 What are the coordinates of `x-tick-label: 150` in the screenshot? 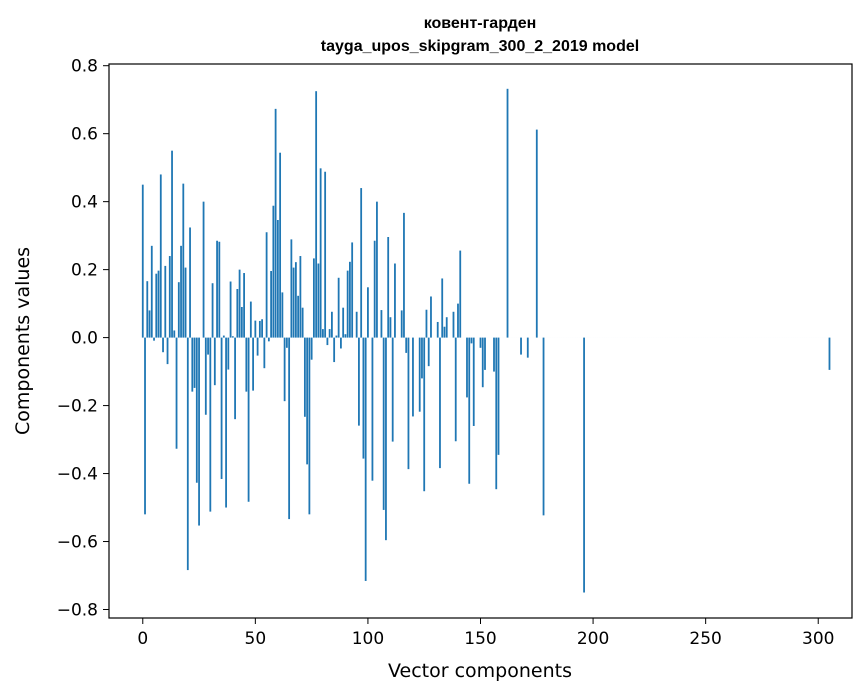 It's located at (480, 639).